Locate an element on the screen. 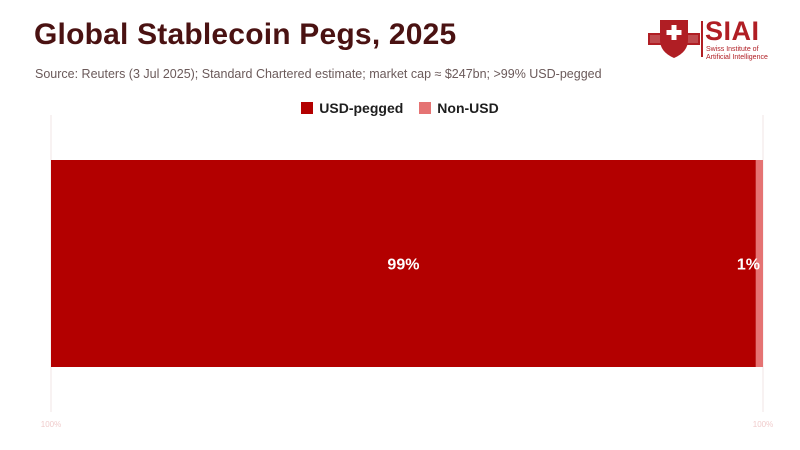  legend-item-usd: USD-pegged is located at coordinates (352, 108).